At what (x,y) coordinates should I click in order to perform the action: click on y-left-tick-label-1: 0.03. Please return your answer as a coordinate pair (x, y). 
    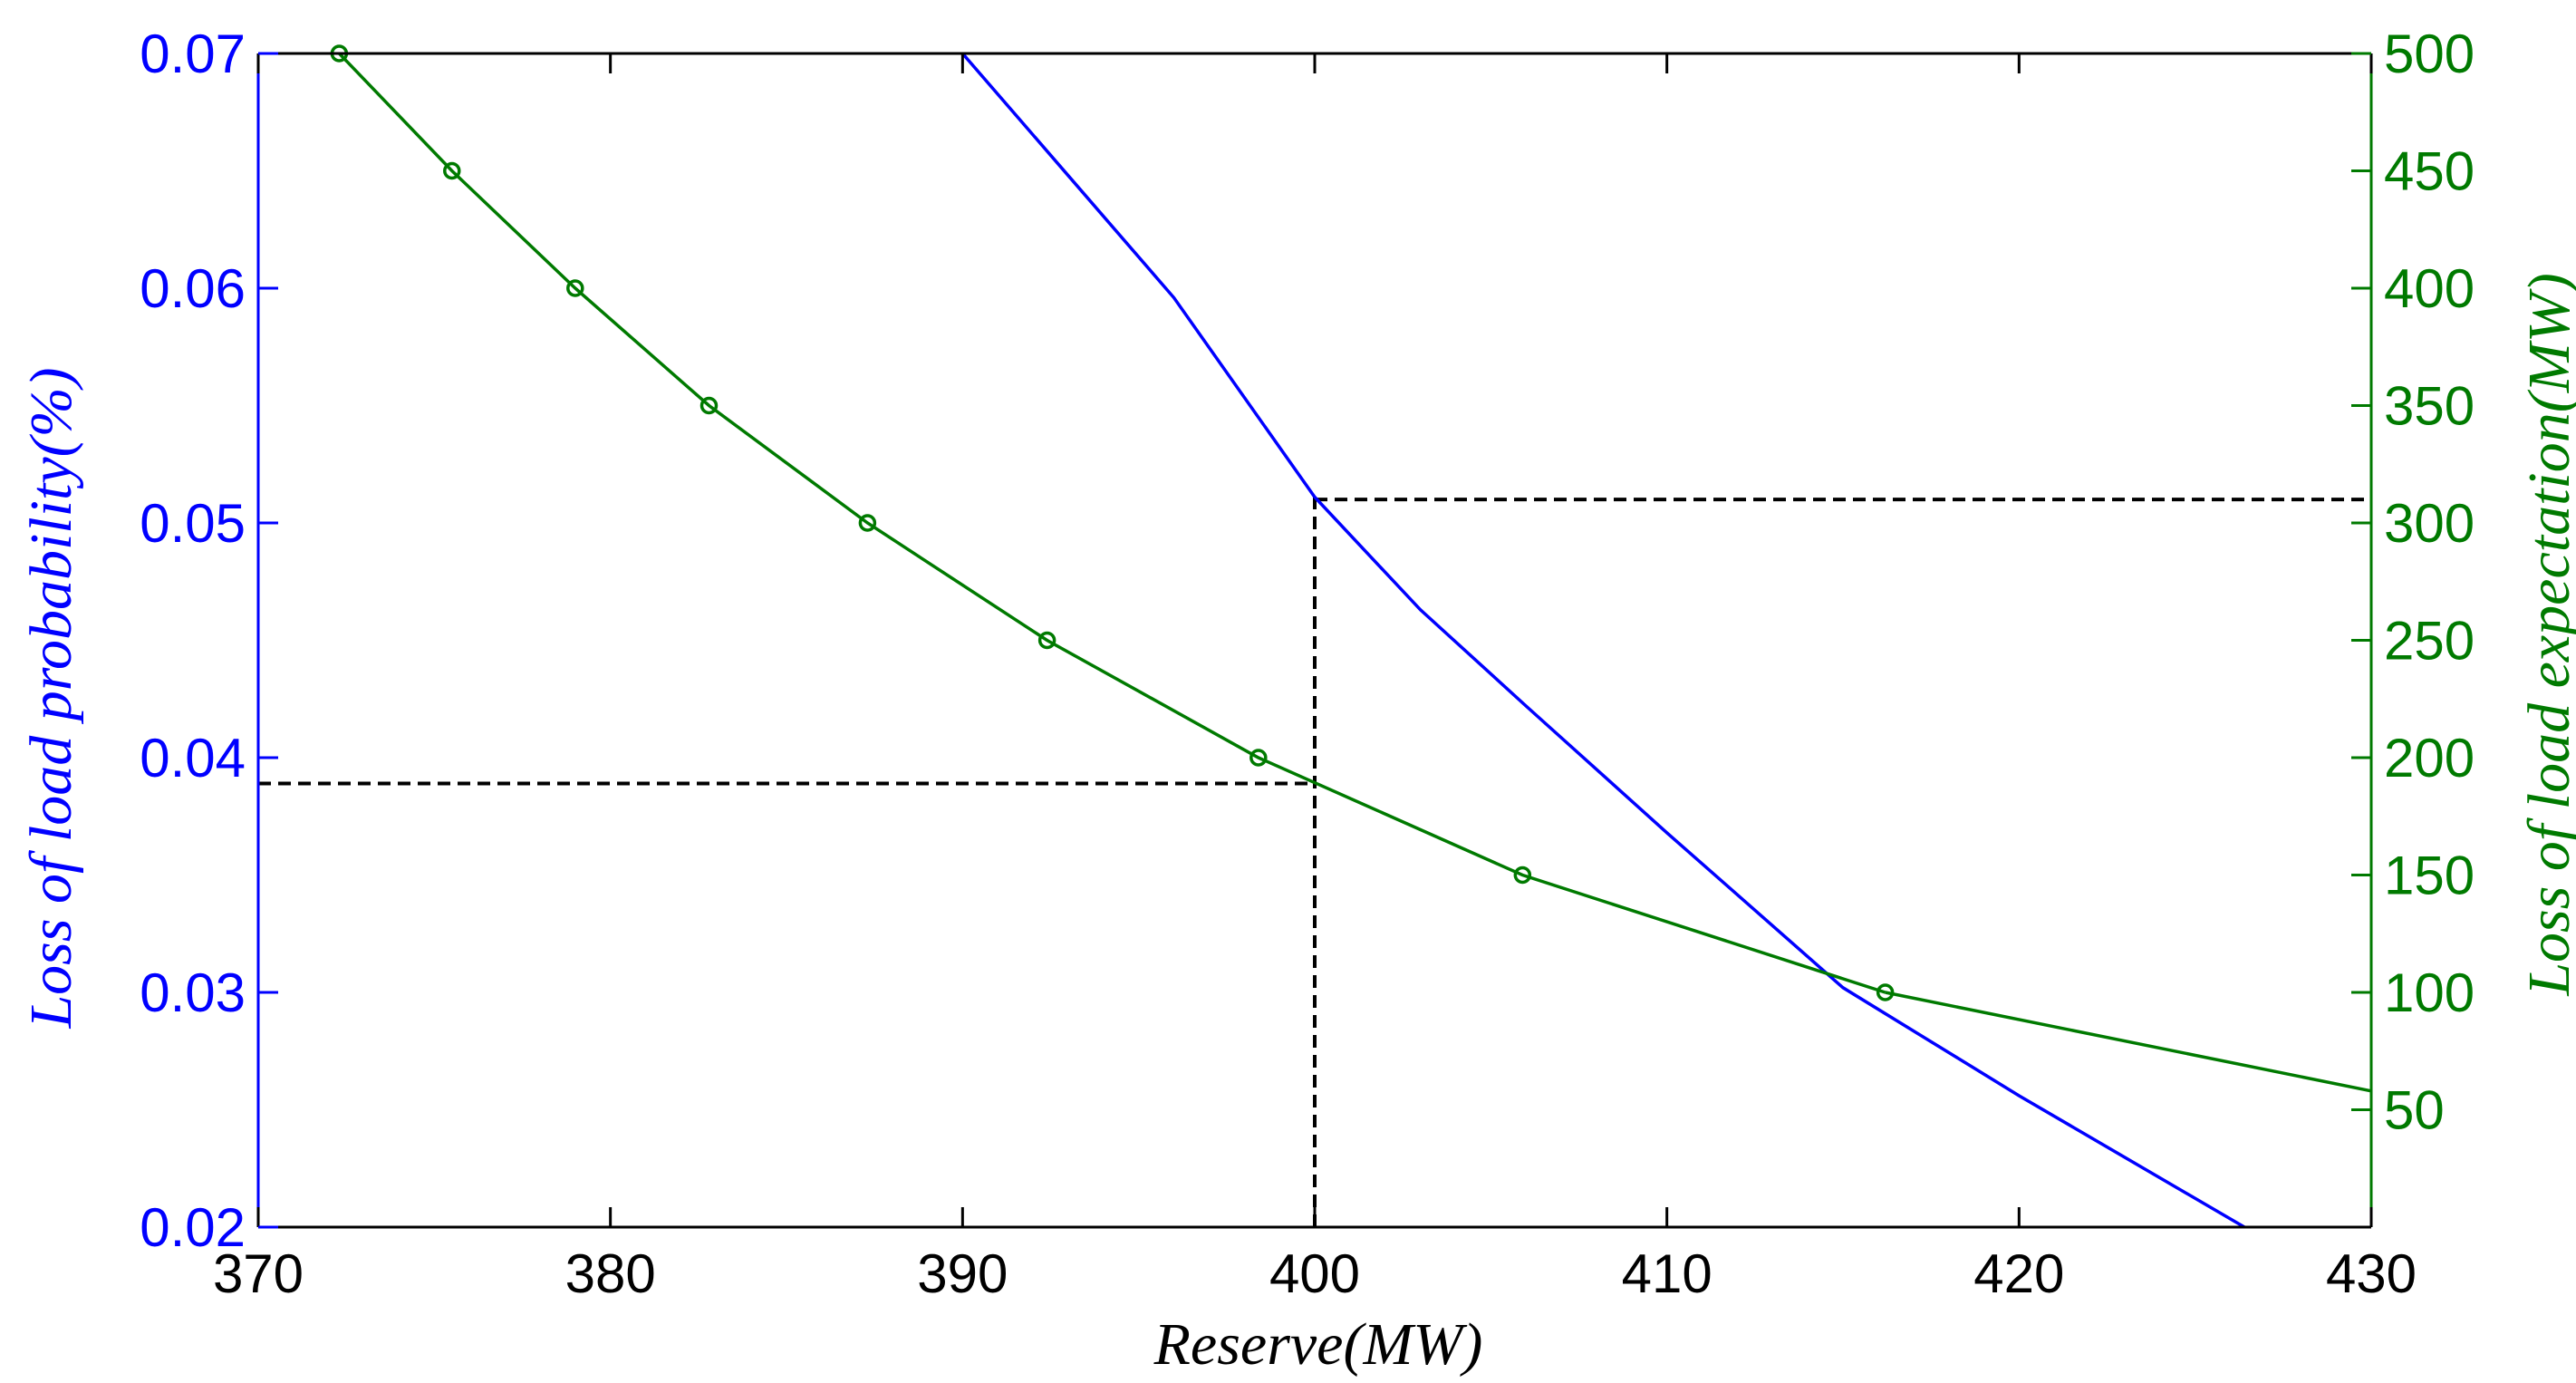
    Looking at the image, I should click on (193, 992).